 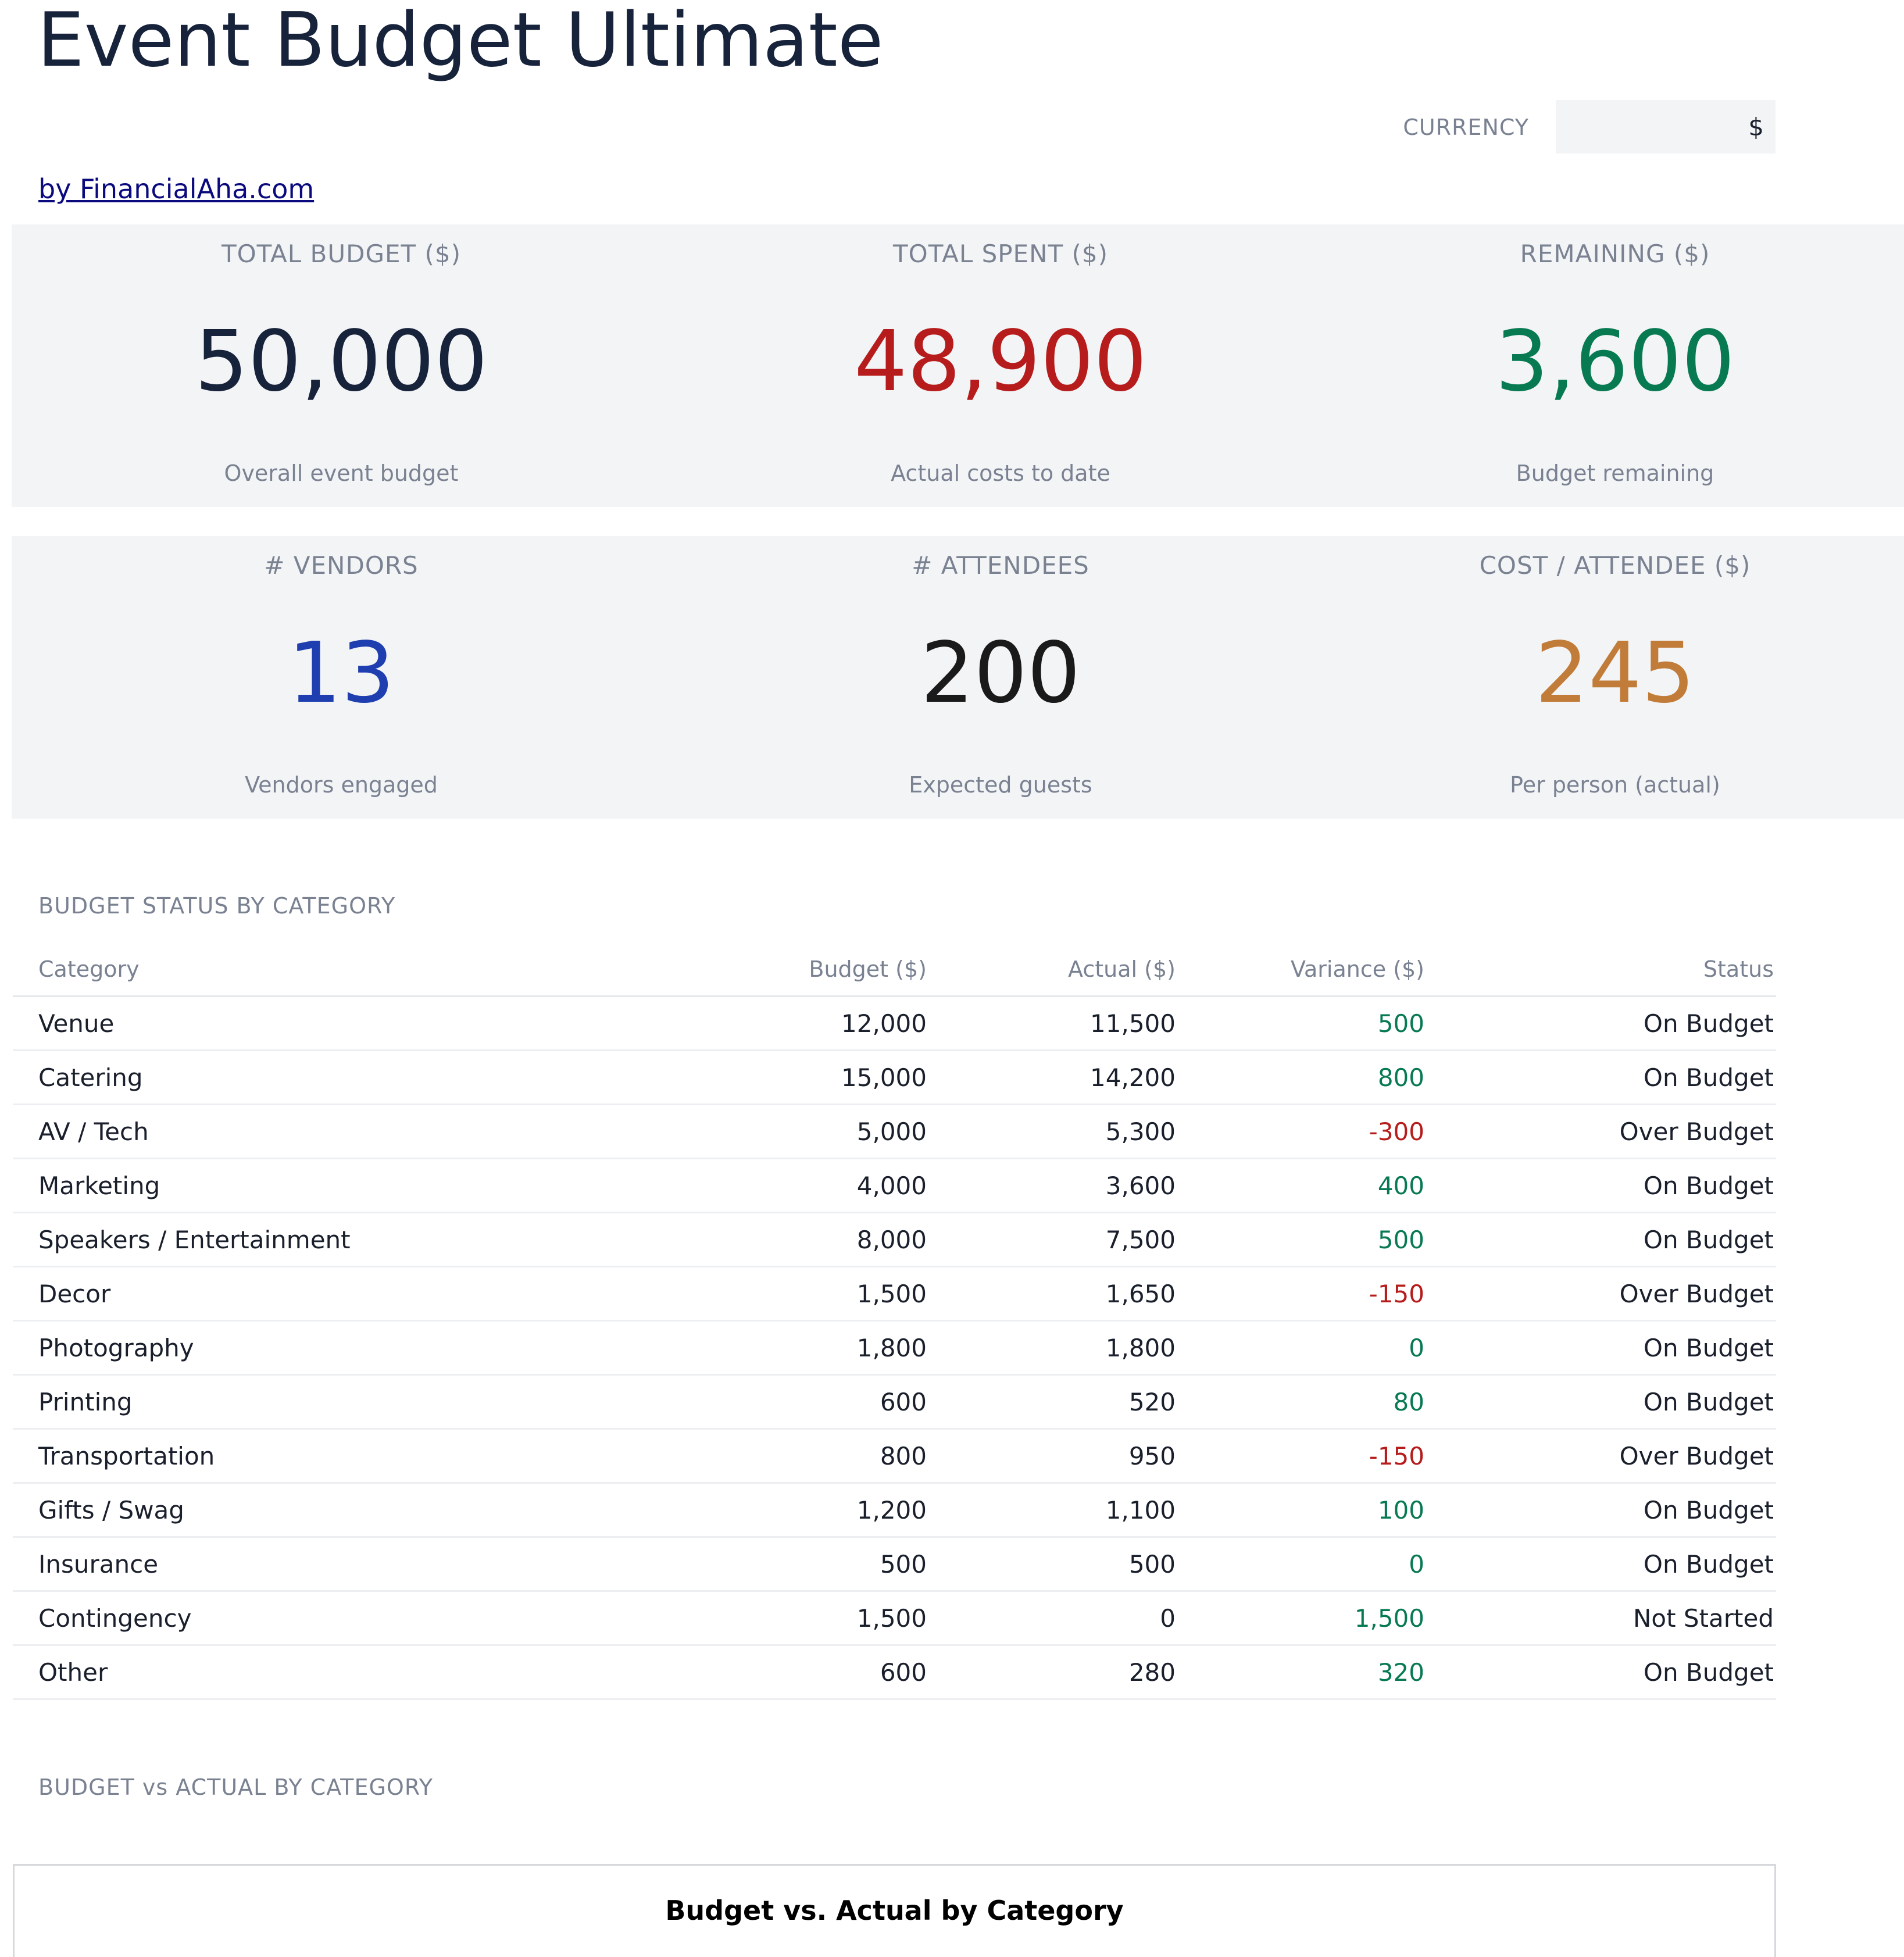 I want to click on cell-category: Insurance, so click(x=321, y=1564).